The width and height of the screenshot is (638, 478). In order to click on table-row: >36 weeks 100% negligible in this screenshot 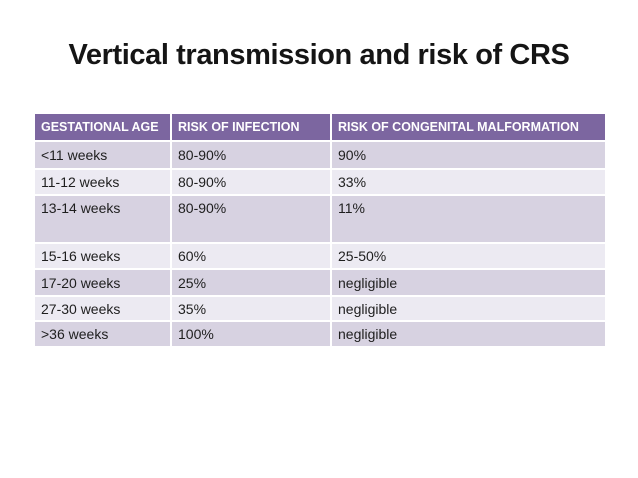, I will do `click(320, 334)`.